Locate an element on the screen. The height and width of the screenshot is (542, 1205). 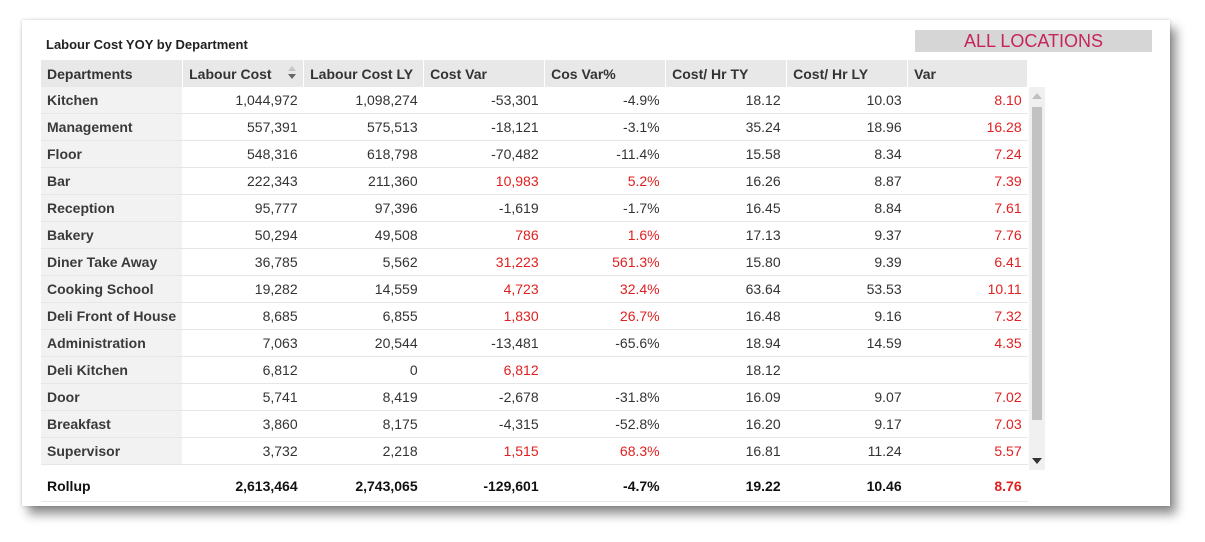
cell-labour-ly: 5,562 is located at coordinates (363, 262).